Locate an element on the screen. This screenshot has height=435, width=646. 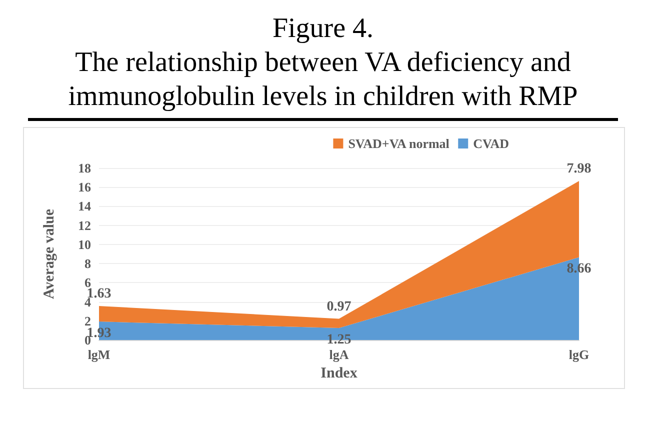
y-tick-label: 10 is located at coordinates (84, 244).